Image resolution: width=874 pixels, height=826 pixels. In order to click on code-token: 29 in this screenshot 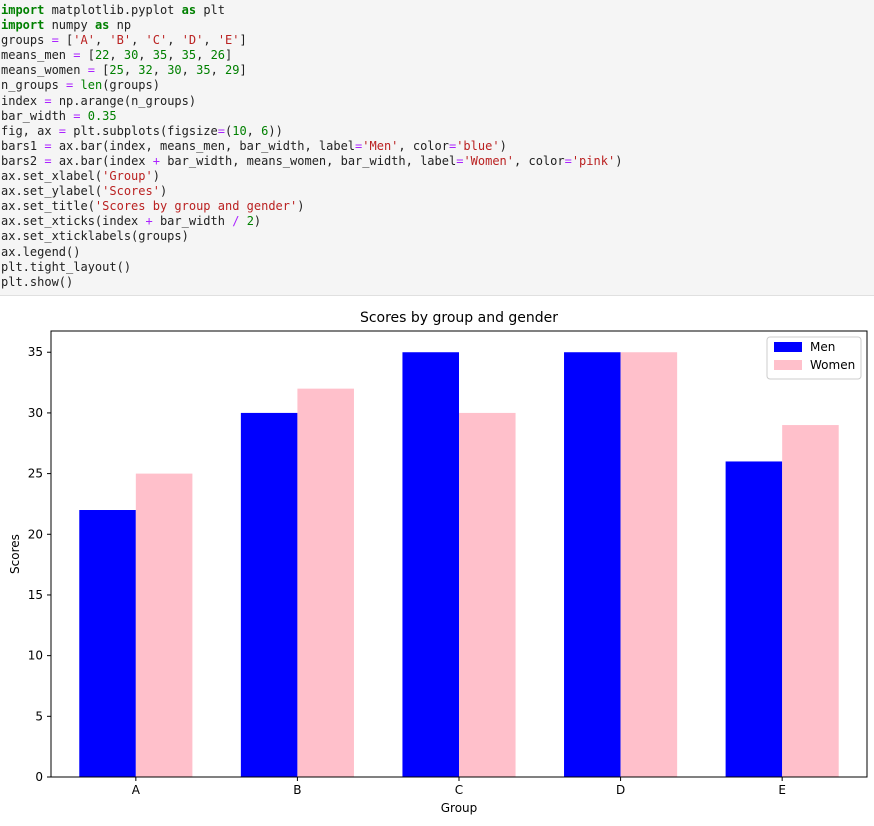, I will do `click(232, 70)`.